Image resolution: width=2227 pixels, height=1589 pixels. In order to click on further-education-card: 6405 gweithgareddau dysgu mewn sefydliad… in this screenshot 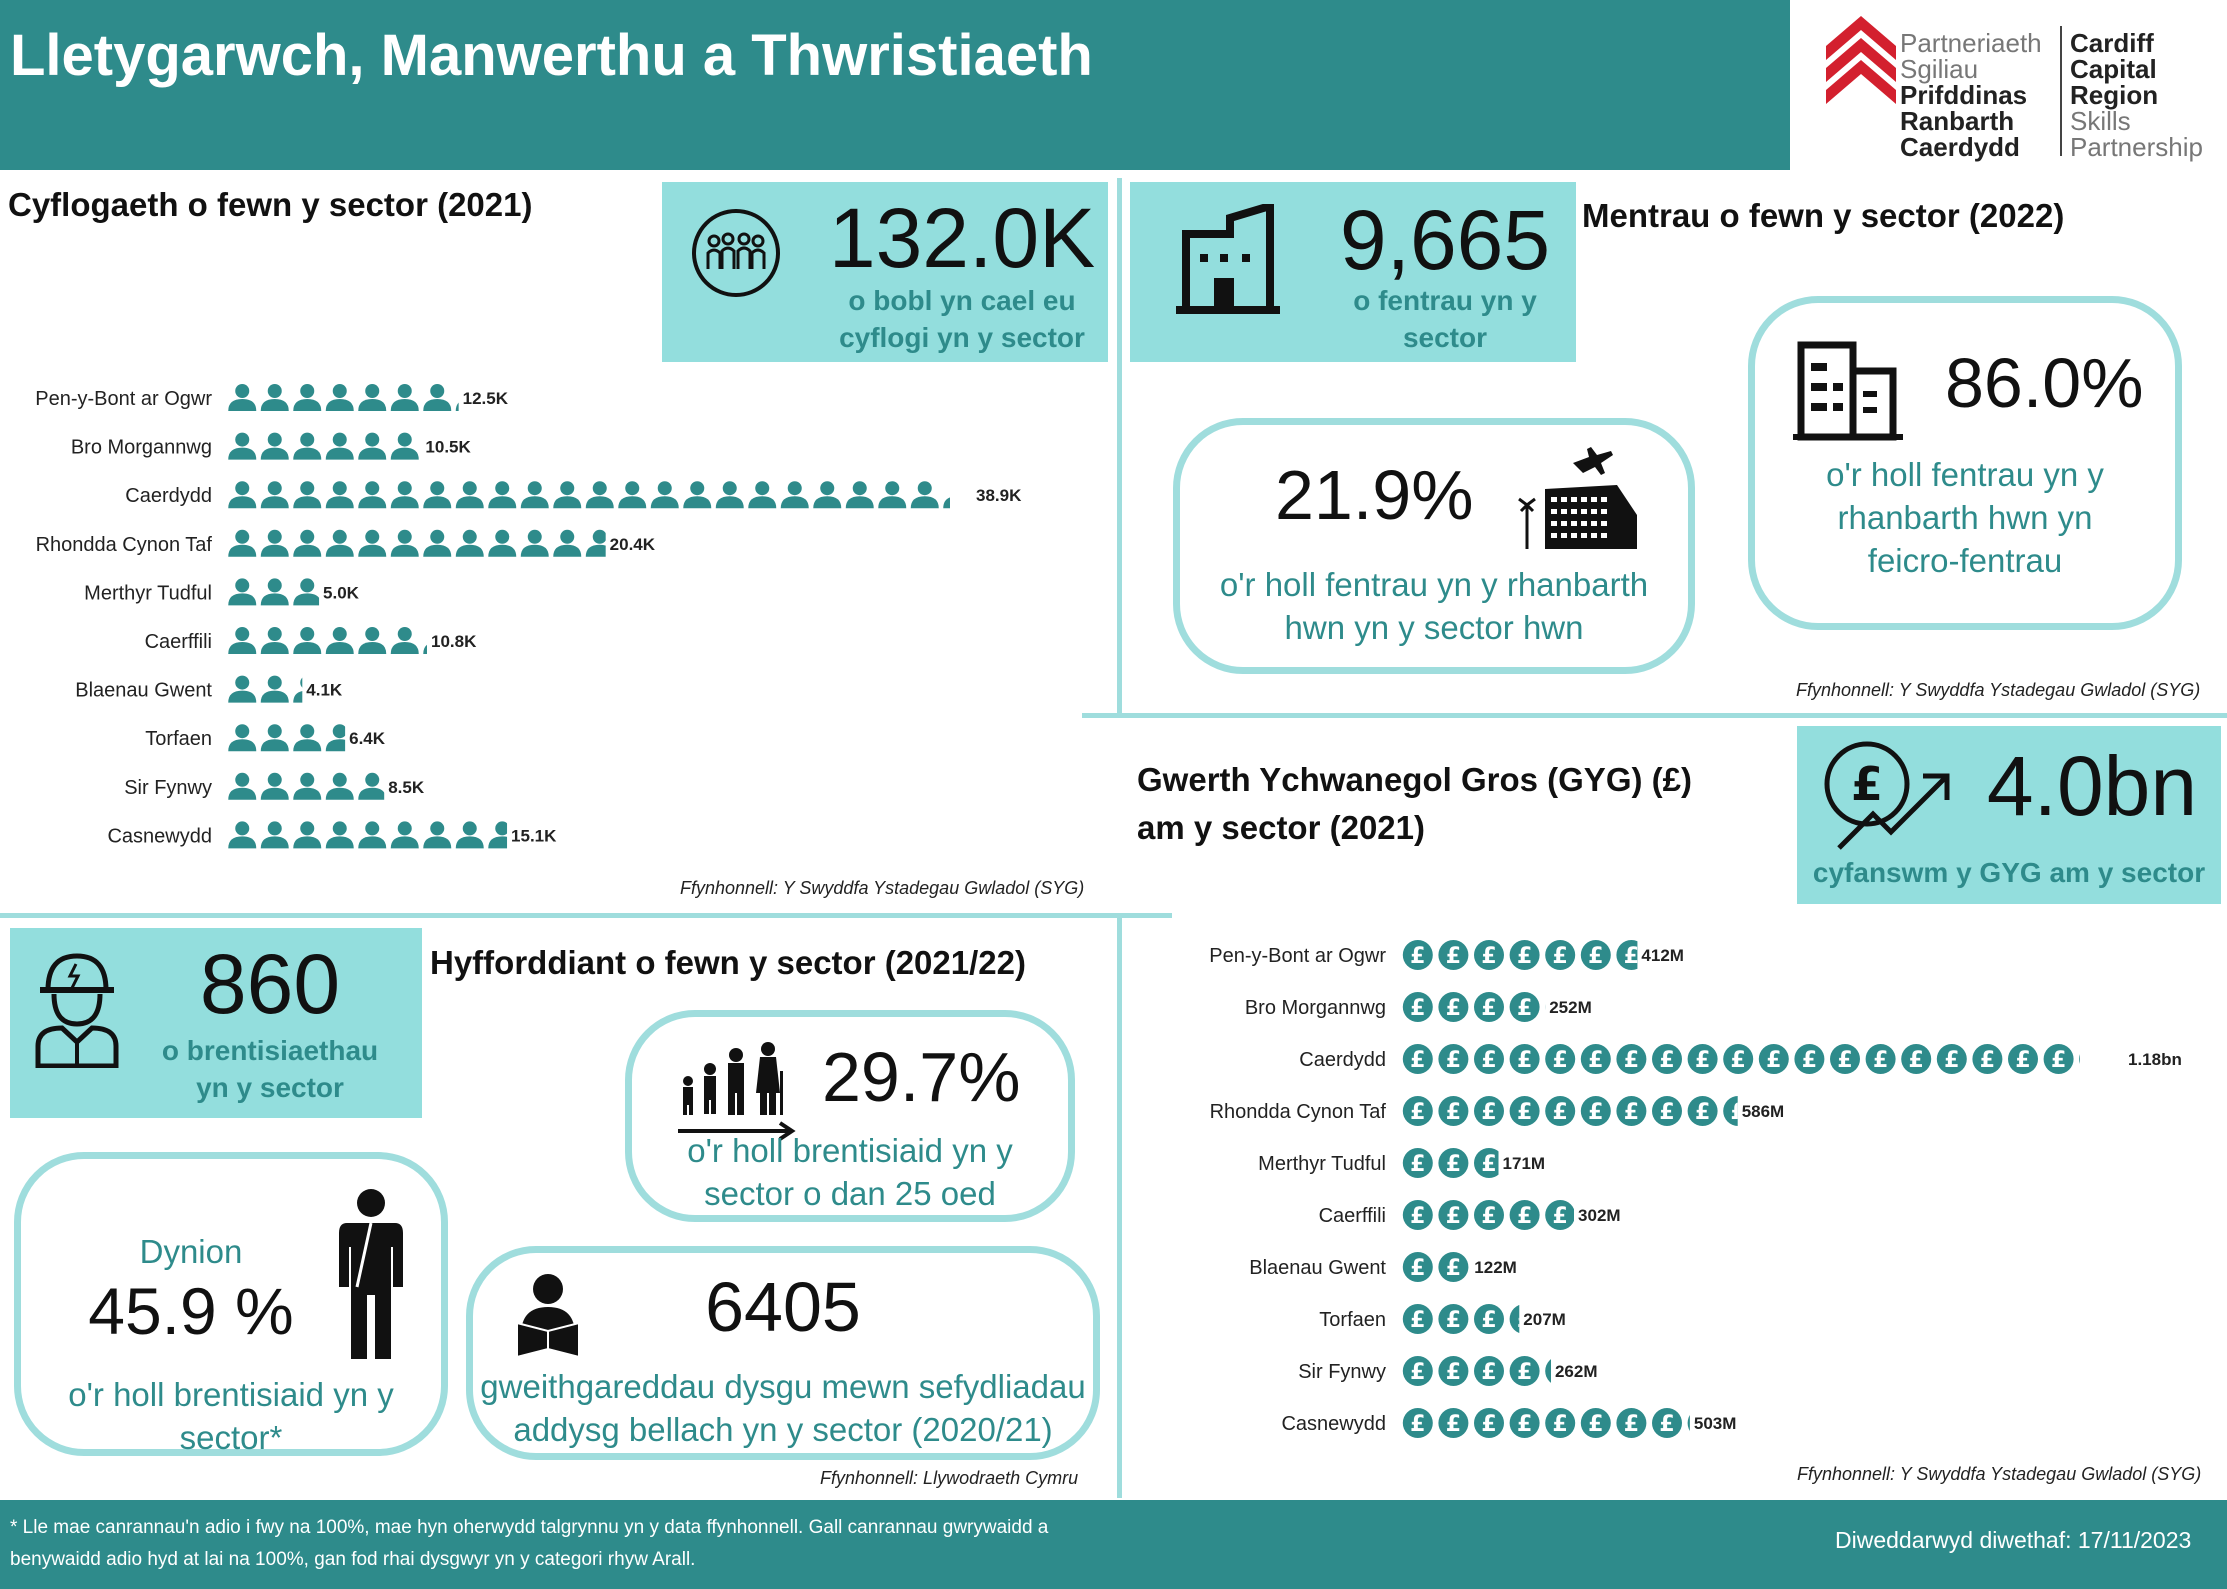, I will do `click(783, 1353)`.